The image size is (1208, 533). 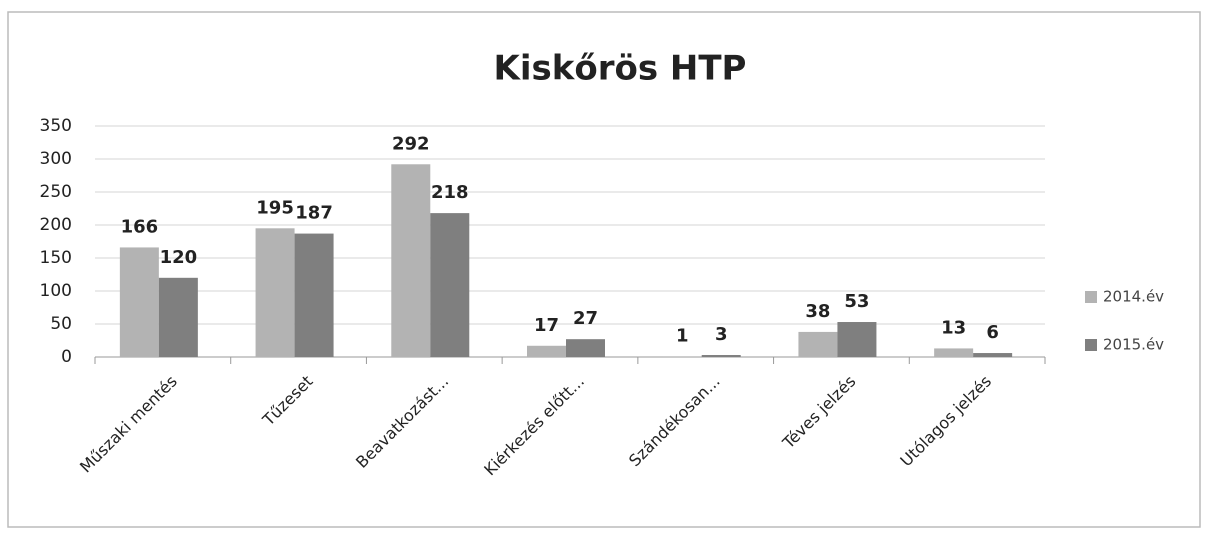 What do you see at coordinates (140, 226) in the screenshot?
I see `value-label: 166` at bounding box center [140, 226].